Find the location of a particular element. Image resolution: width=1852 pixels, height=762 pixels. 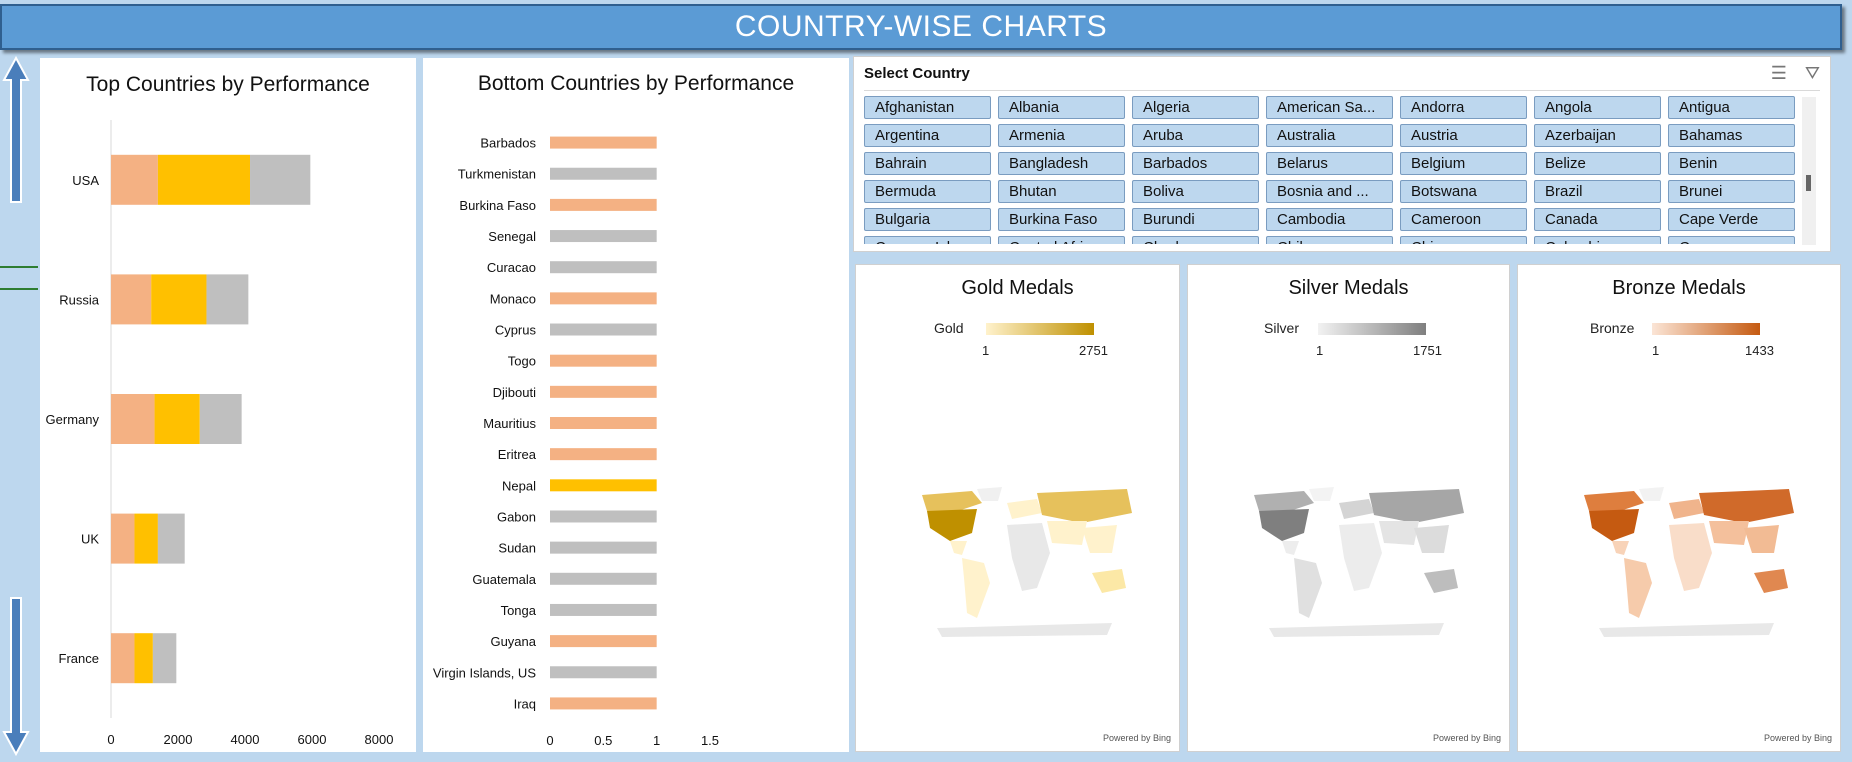

category-label: Djibouti is located at coordinates (514, 392).